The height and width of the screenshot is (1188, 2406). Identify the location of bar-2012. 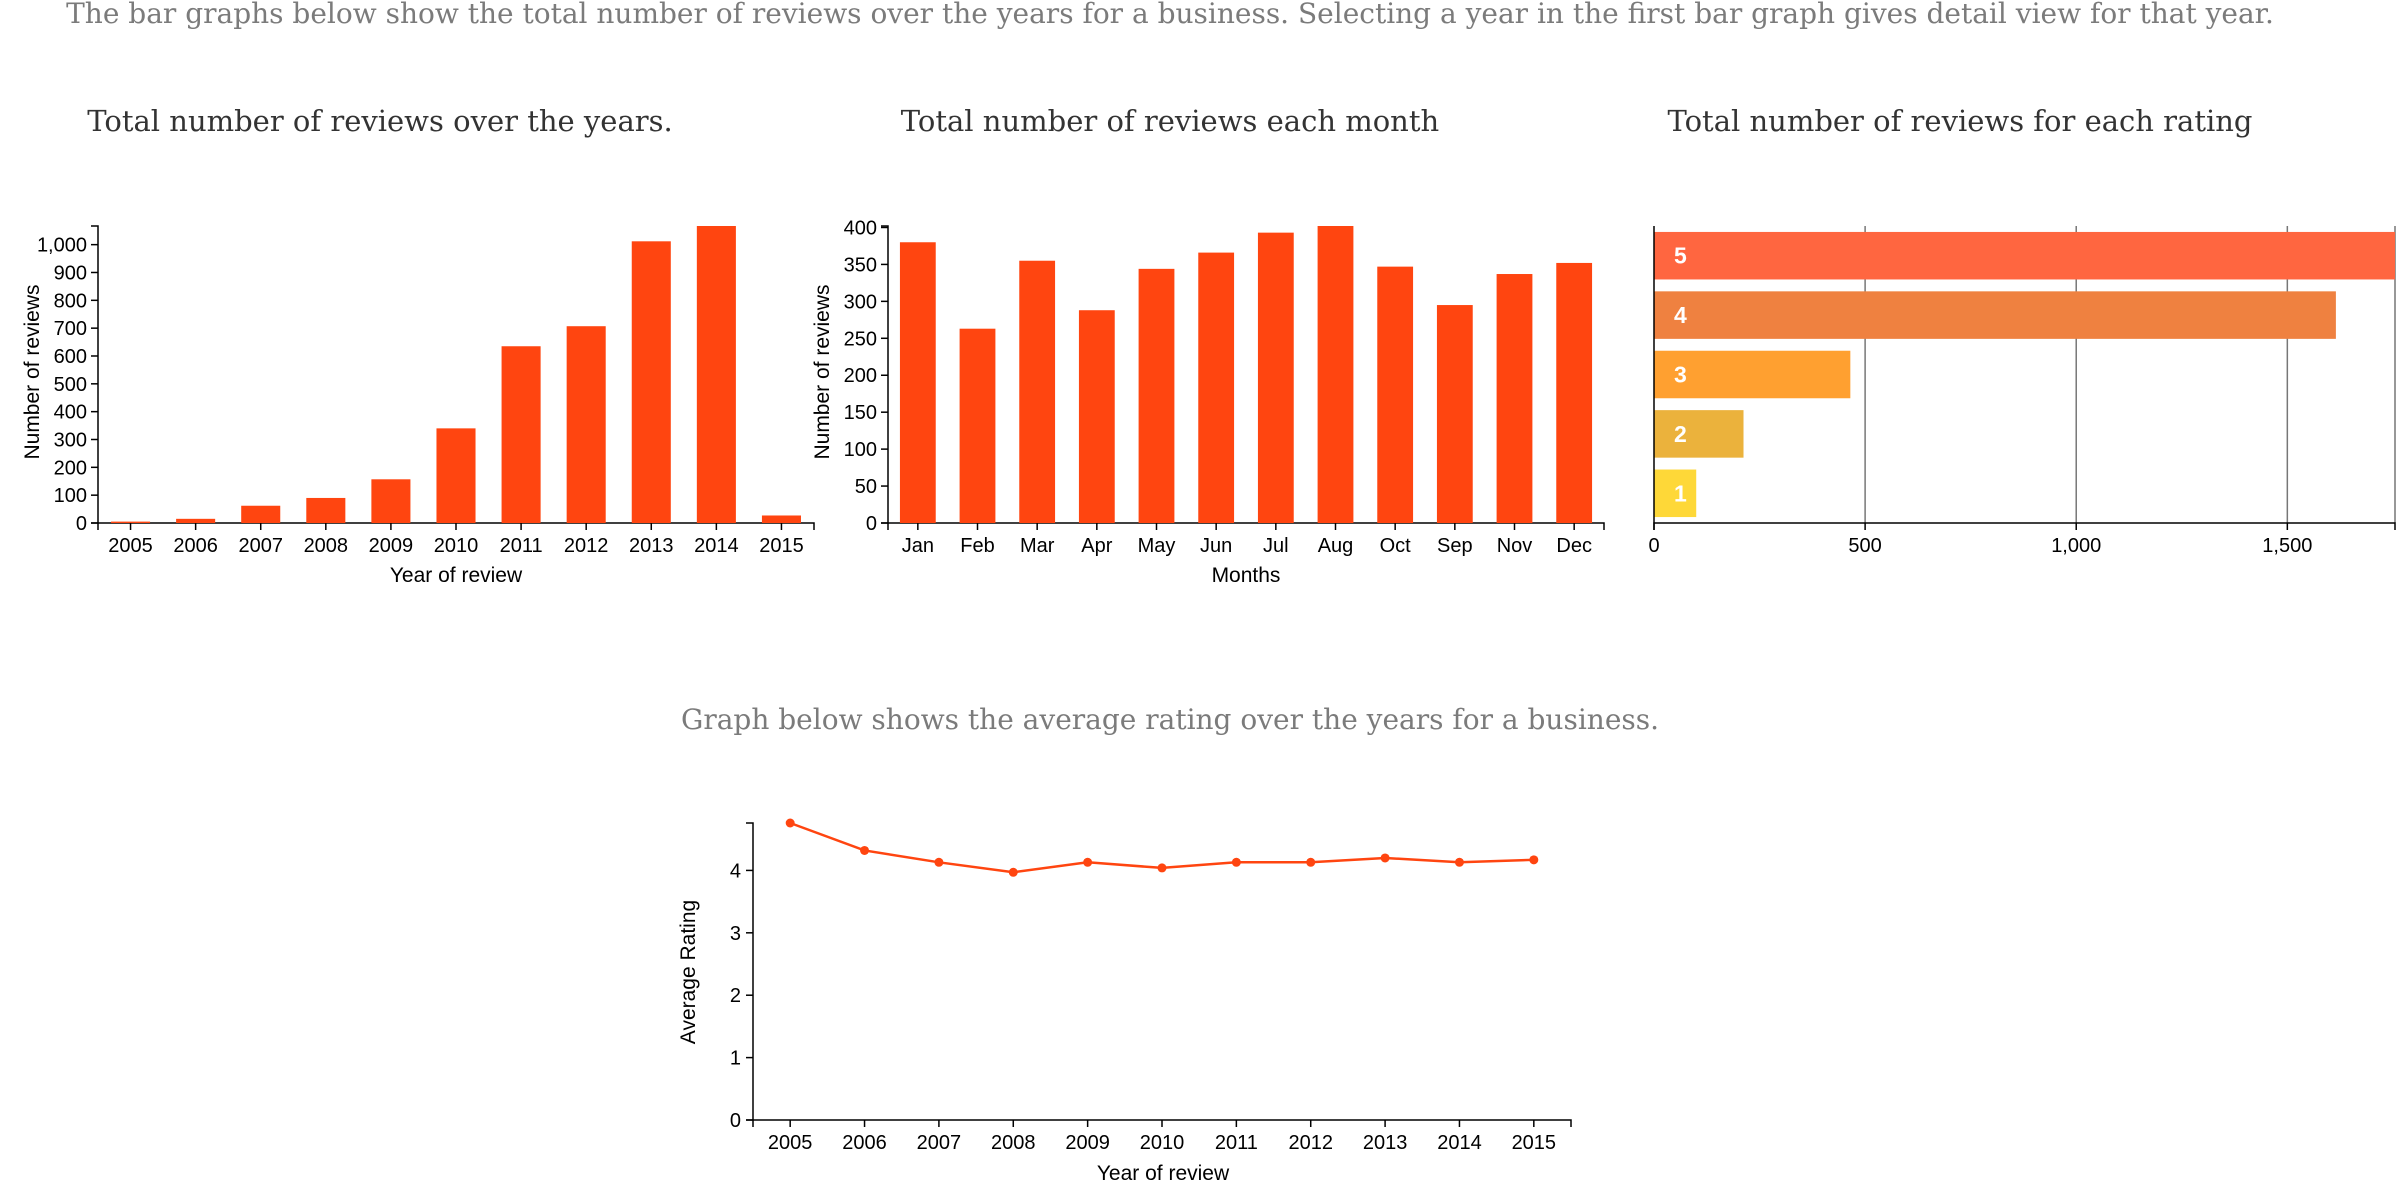
(586, 424).